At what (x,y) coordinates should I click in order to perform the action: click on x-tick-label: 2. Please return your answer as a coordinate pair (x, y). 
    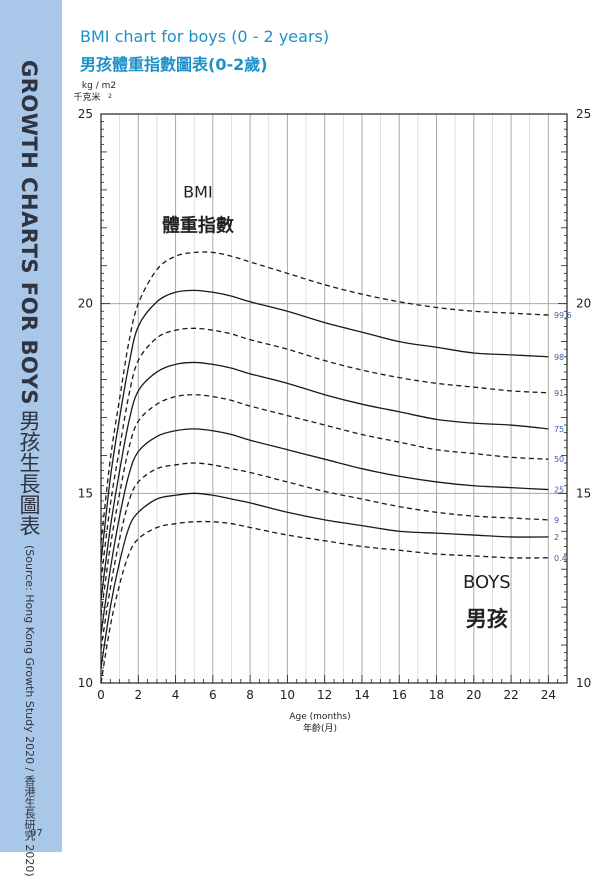
    Looking at the image, I should click on (138, 695).